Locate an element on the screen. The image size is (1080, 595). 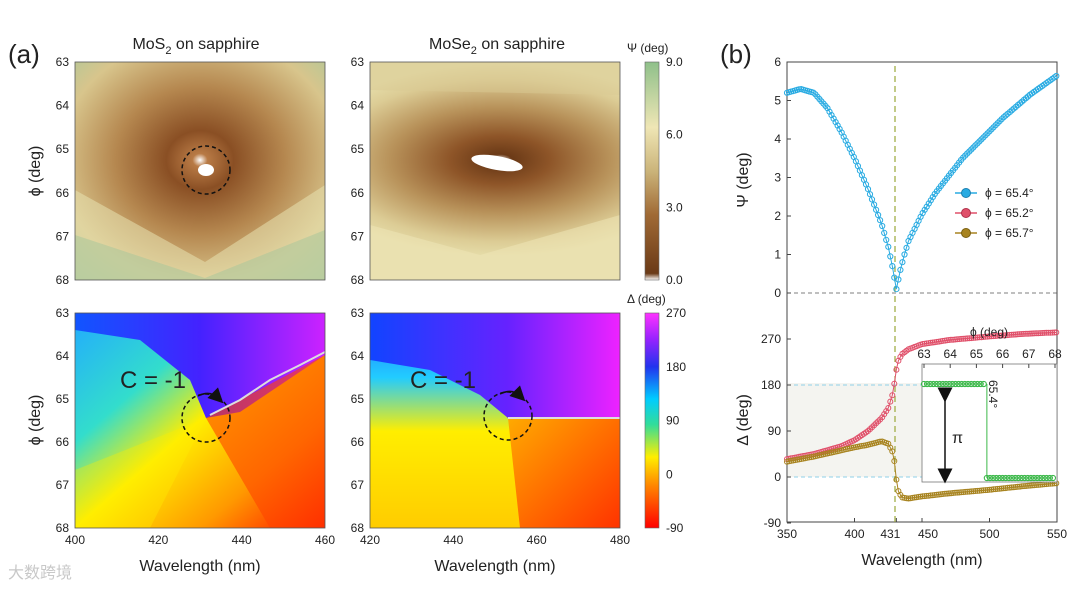
y-tick-label-0-0-4: 67 is located at coordinates (63, 236).